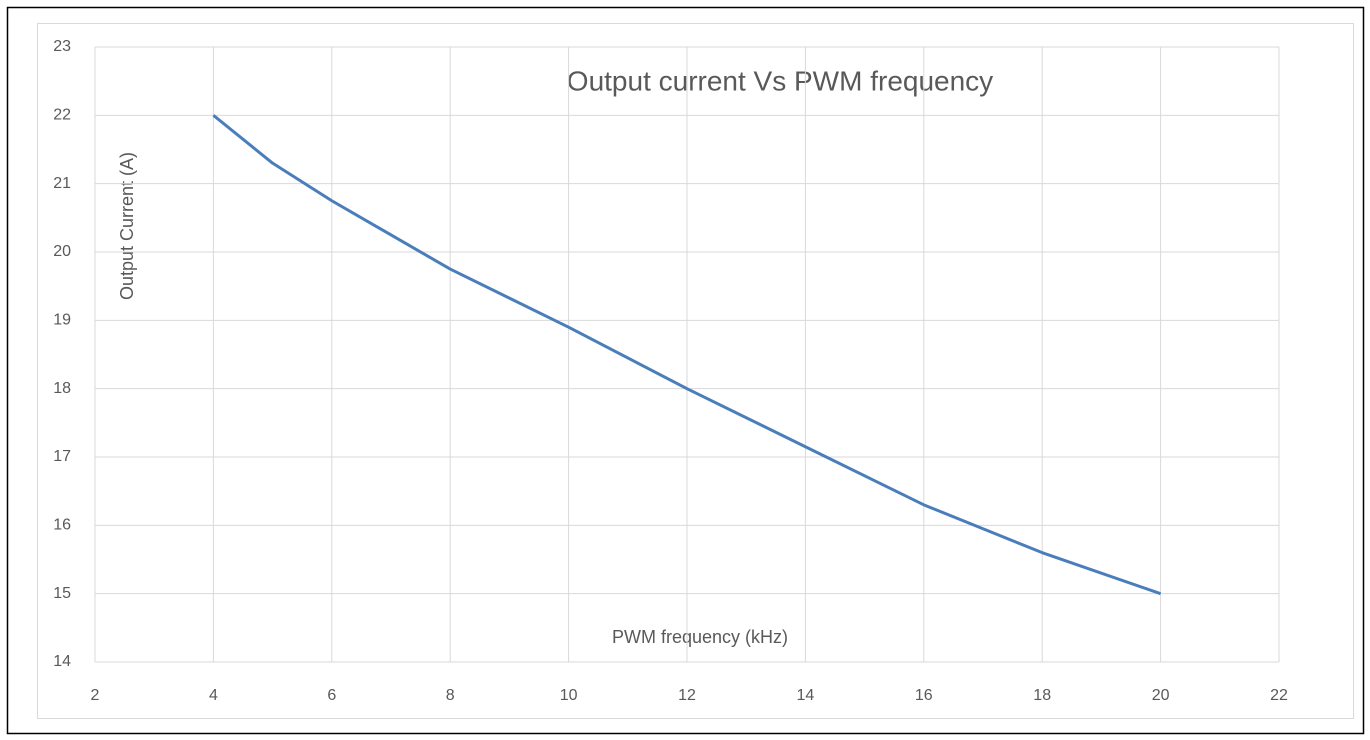 The width and height of the screenshot is (1370, 740). What do you see at coordinates (62, 661) in the screenshot?
I see `y-tick-label: 14` at bounding box center [62, 661].